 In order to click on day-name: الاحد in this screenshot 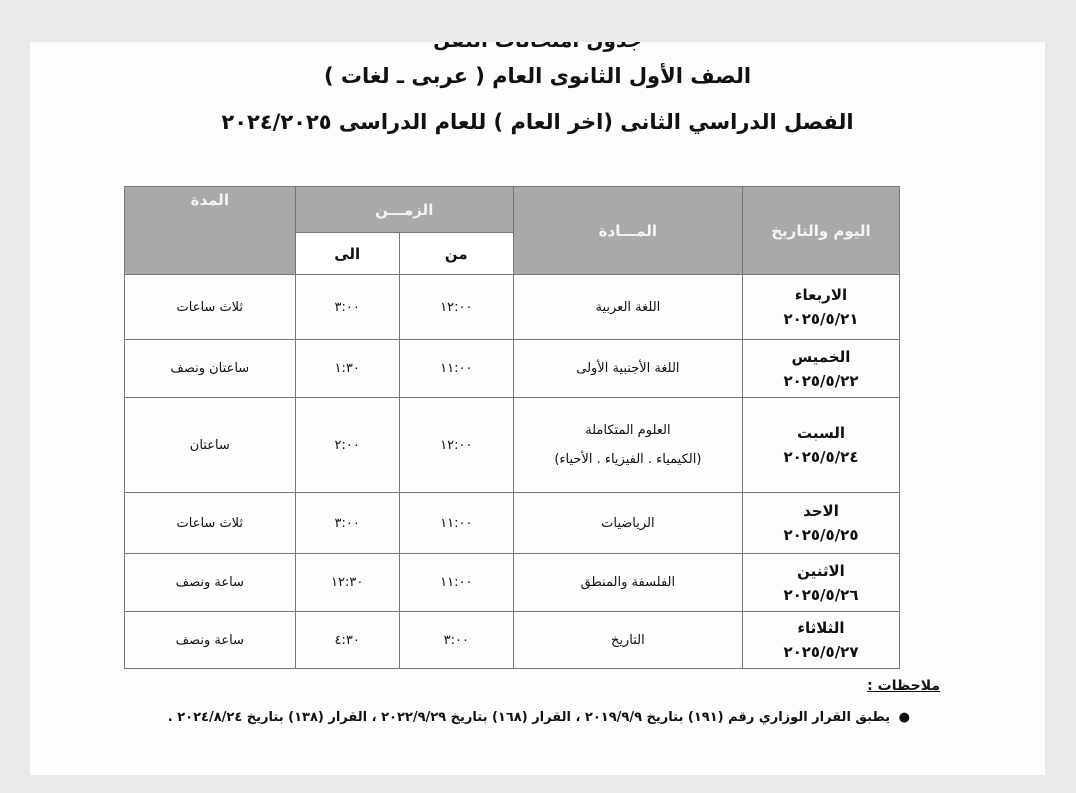, I will do `click(821, 511)`.